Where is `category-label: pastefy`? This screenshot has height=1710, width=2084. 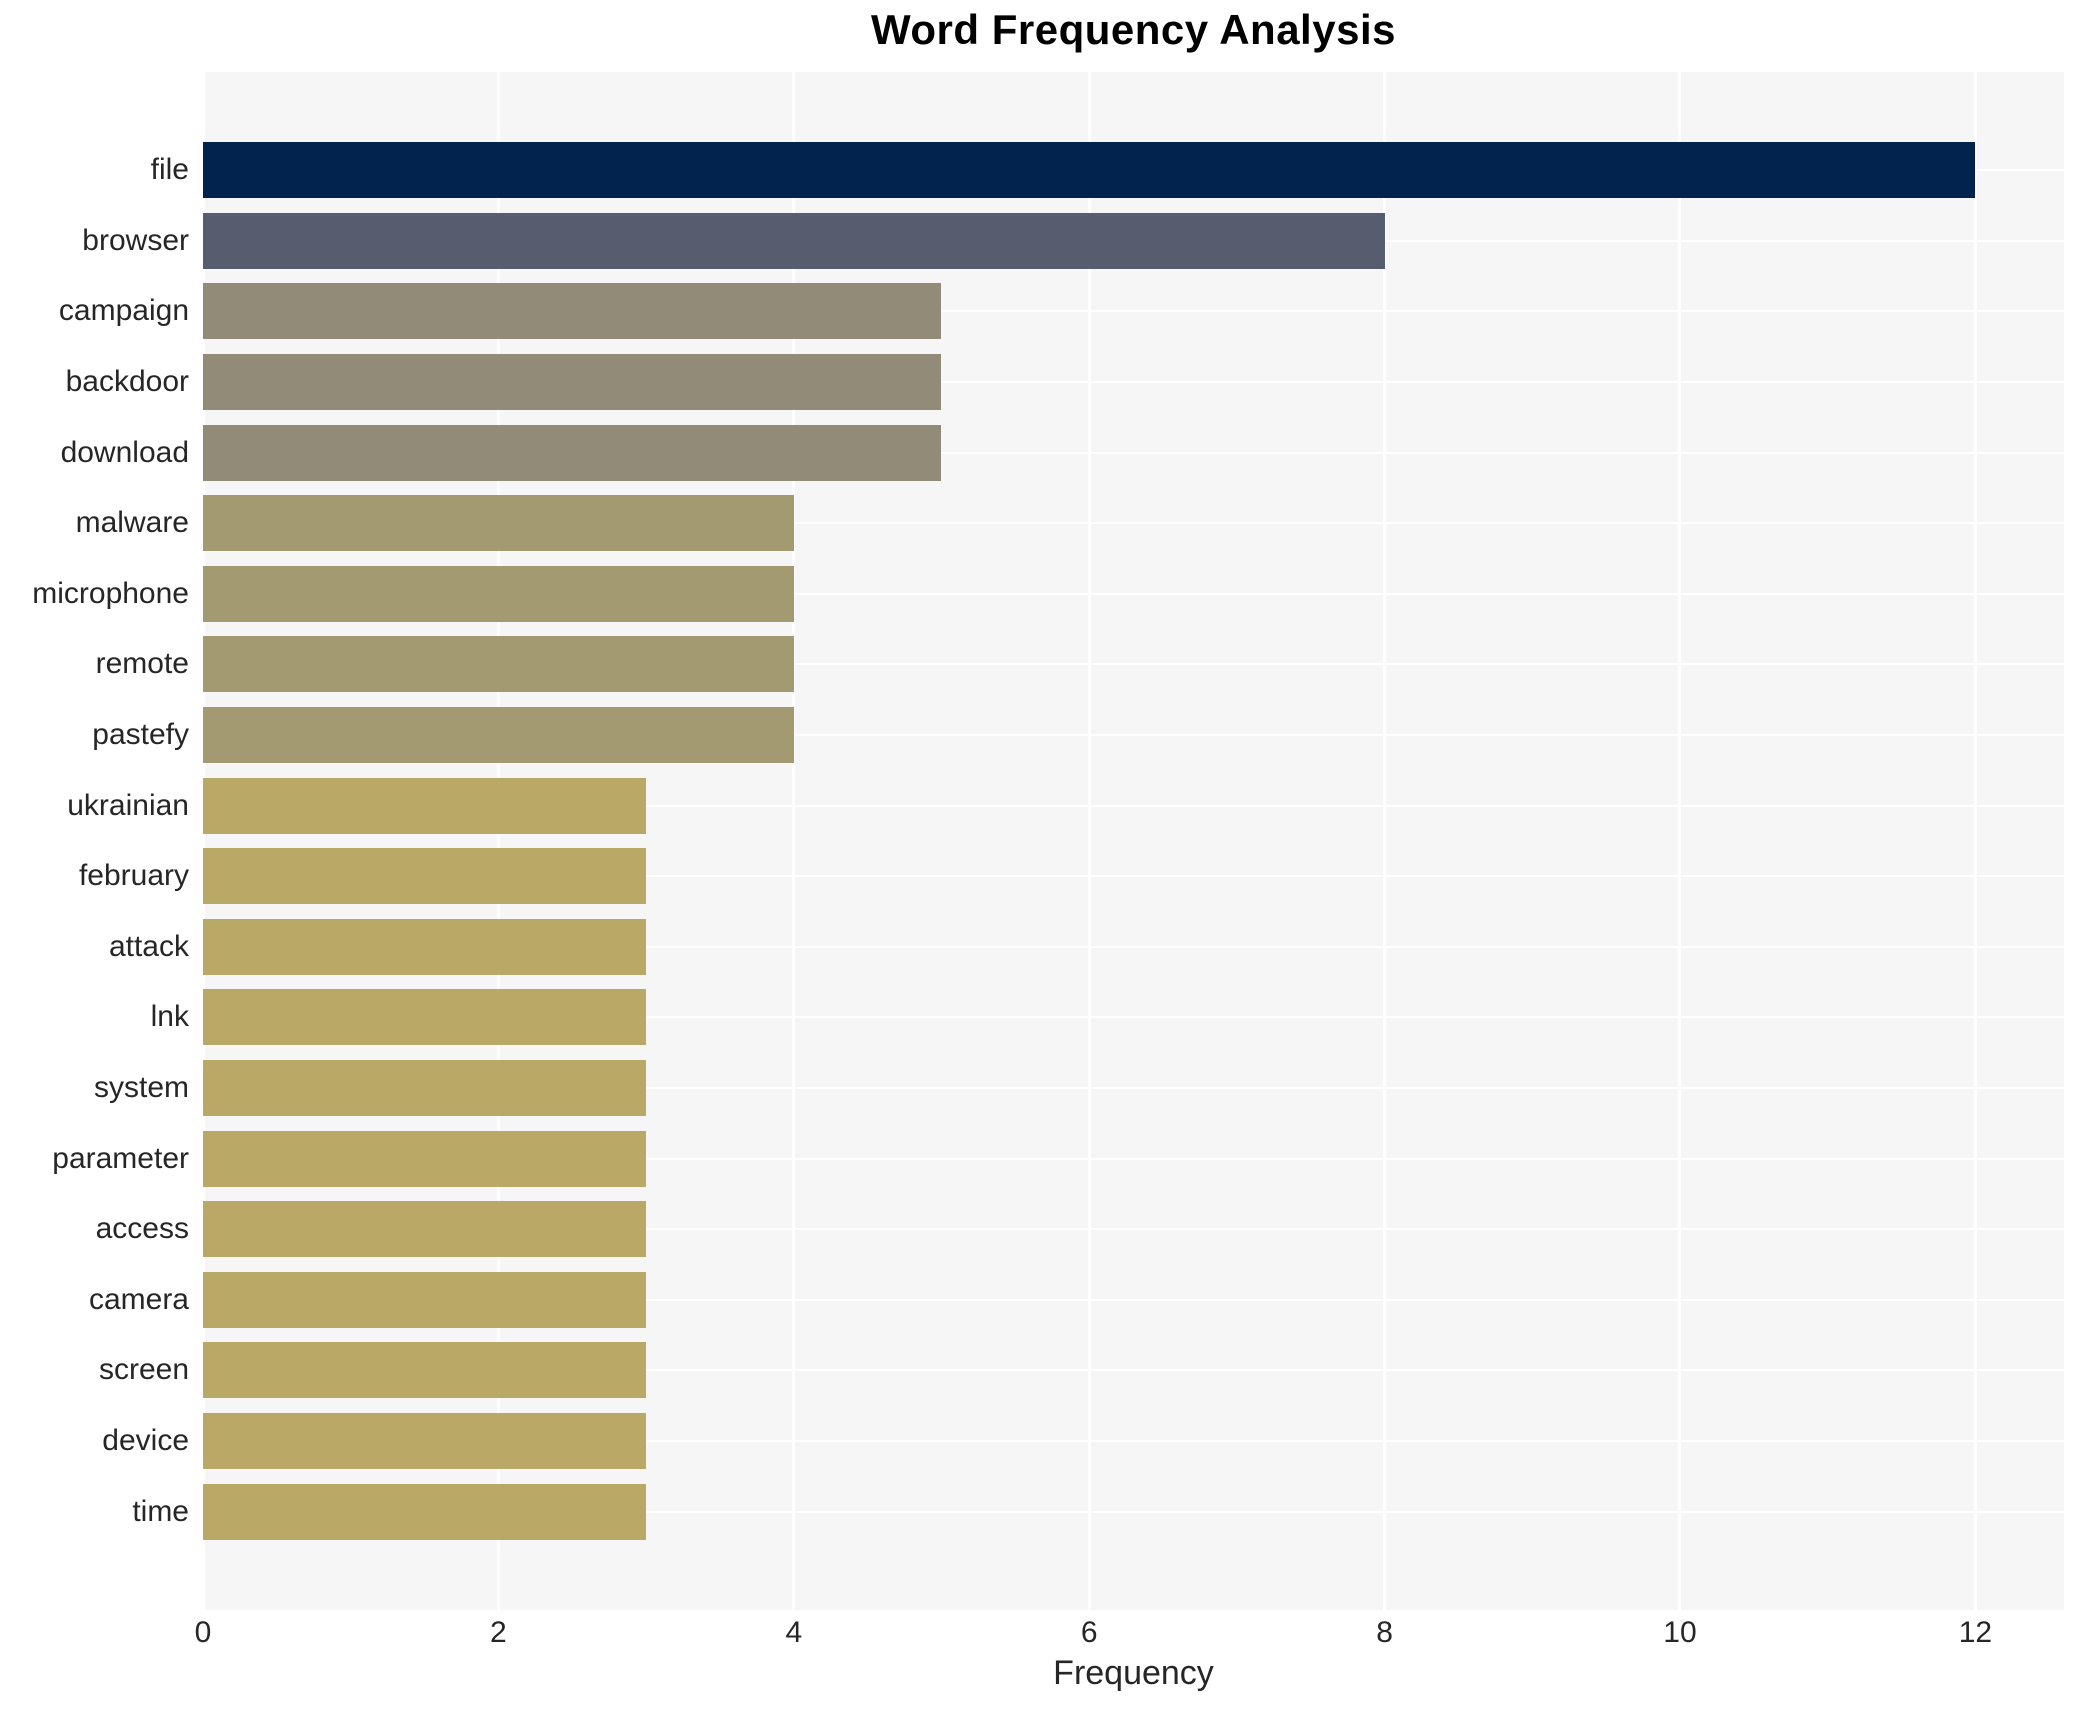 category-label: pastefy is located at coordinates (140, 735).